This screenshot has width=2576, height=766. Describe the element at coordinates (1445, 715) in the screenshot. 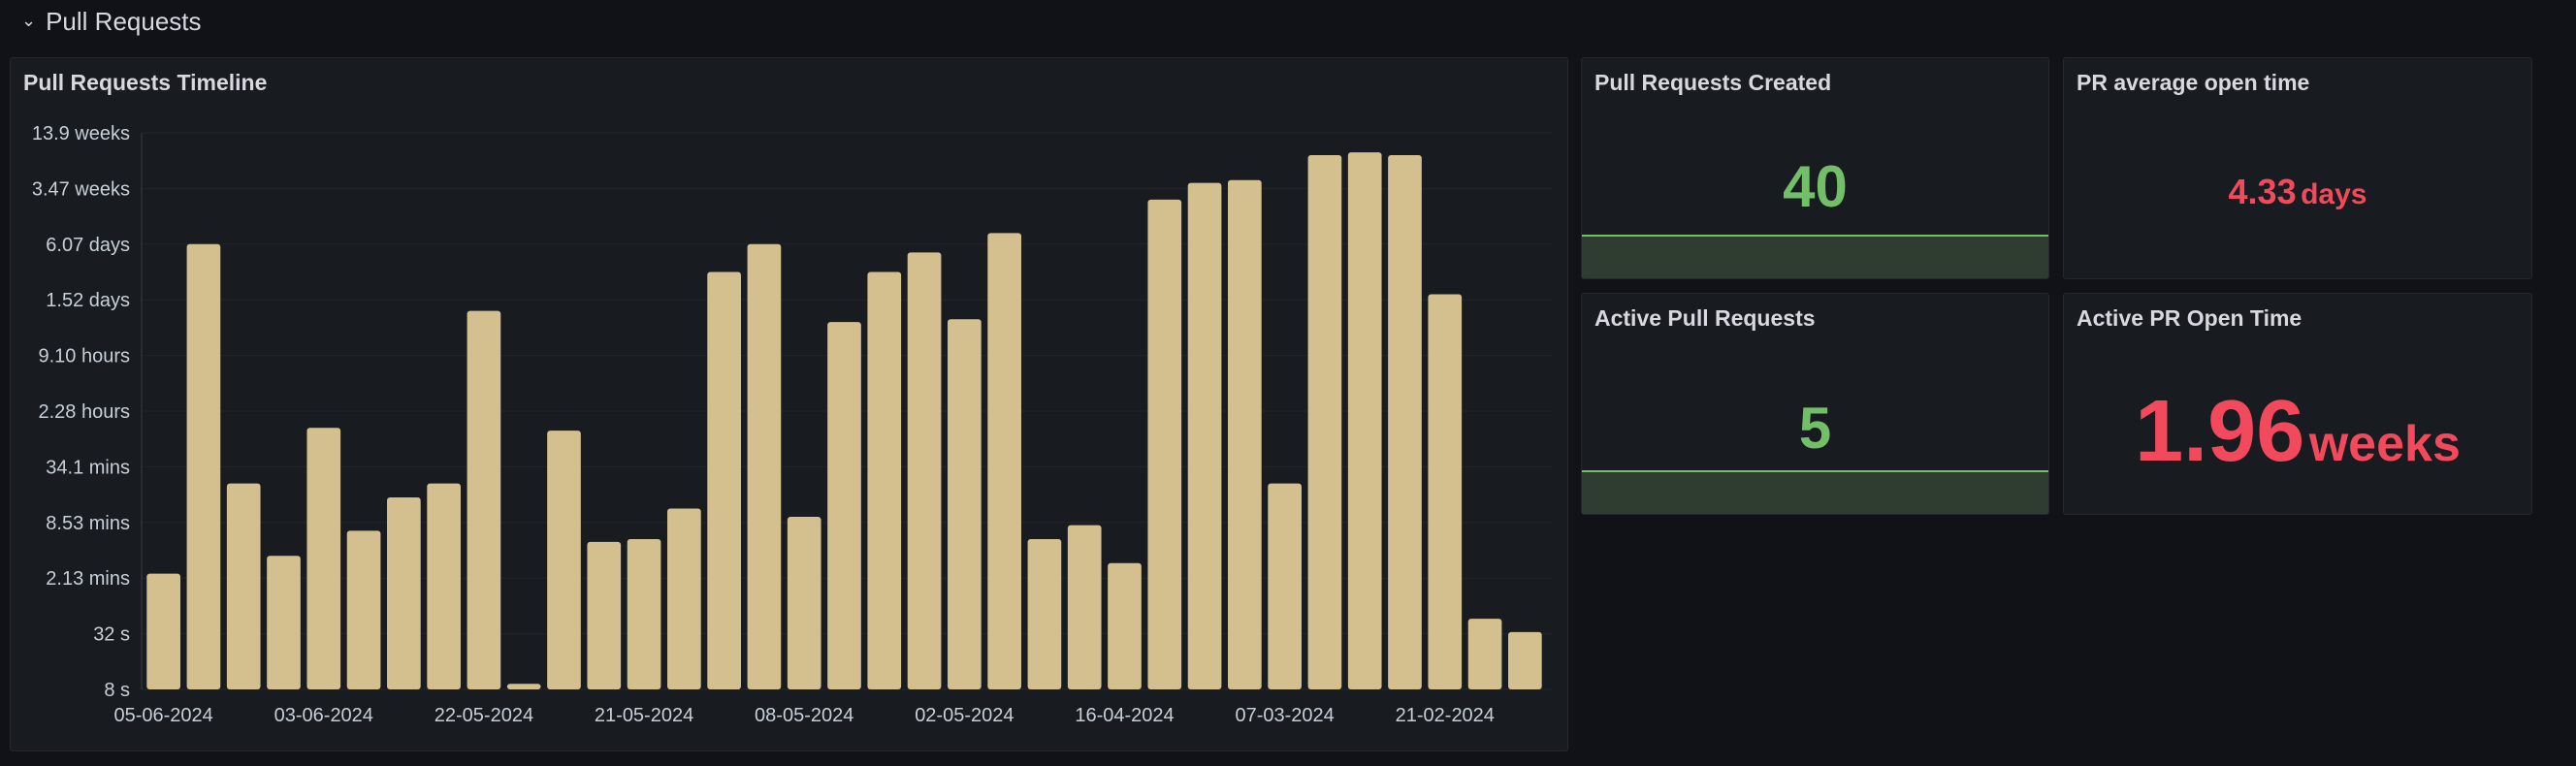

I see `x-tick-label: 21-02-2024` at that location.